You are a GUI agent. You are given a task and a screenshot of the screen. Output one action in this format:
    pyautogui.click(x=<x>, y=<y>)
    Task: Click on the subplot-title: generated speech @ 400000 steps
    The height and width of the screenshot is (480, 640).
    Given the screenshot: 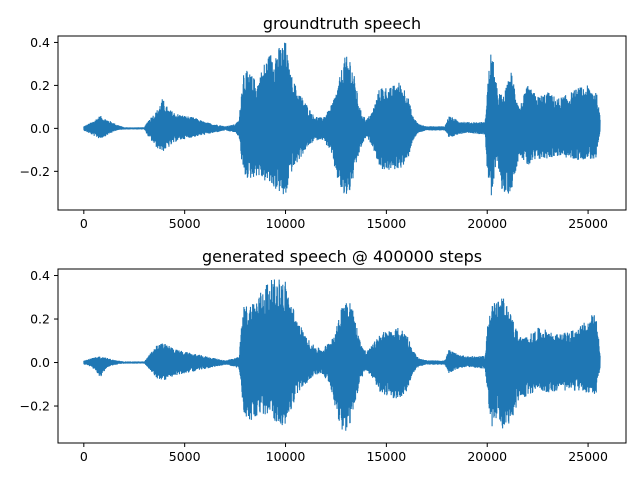 What is the action you would take?
    pyautogui.click(x=342, y=256)
    